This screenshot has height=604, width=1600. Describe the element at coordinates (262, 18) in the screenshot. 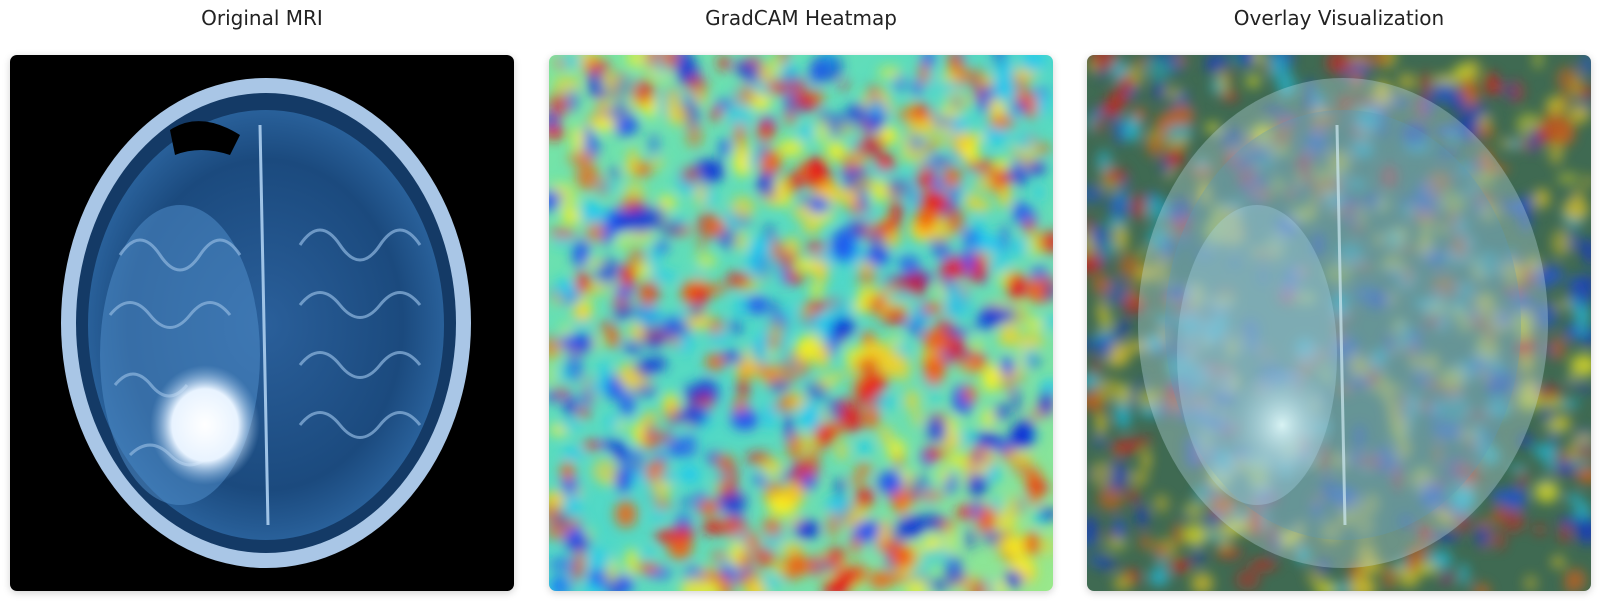

I see `panel-title-original-mri: Original MRI` at that location.